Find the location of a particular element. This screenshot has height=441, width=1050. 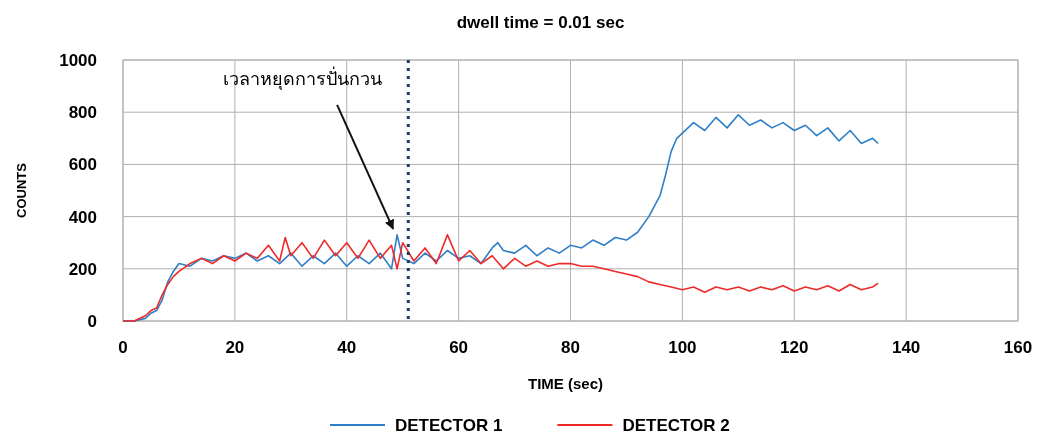

x-tick-label: 0 is located at coordinates (123, 347).